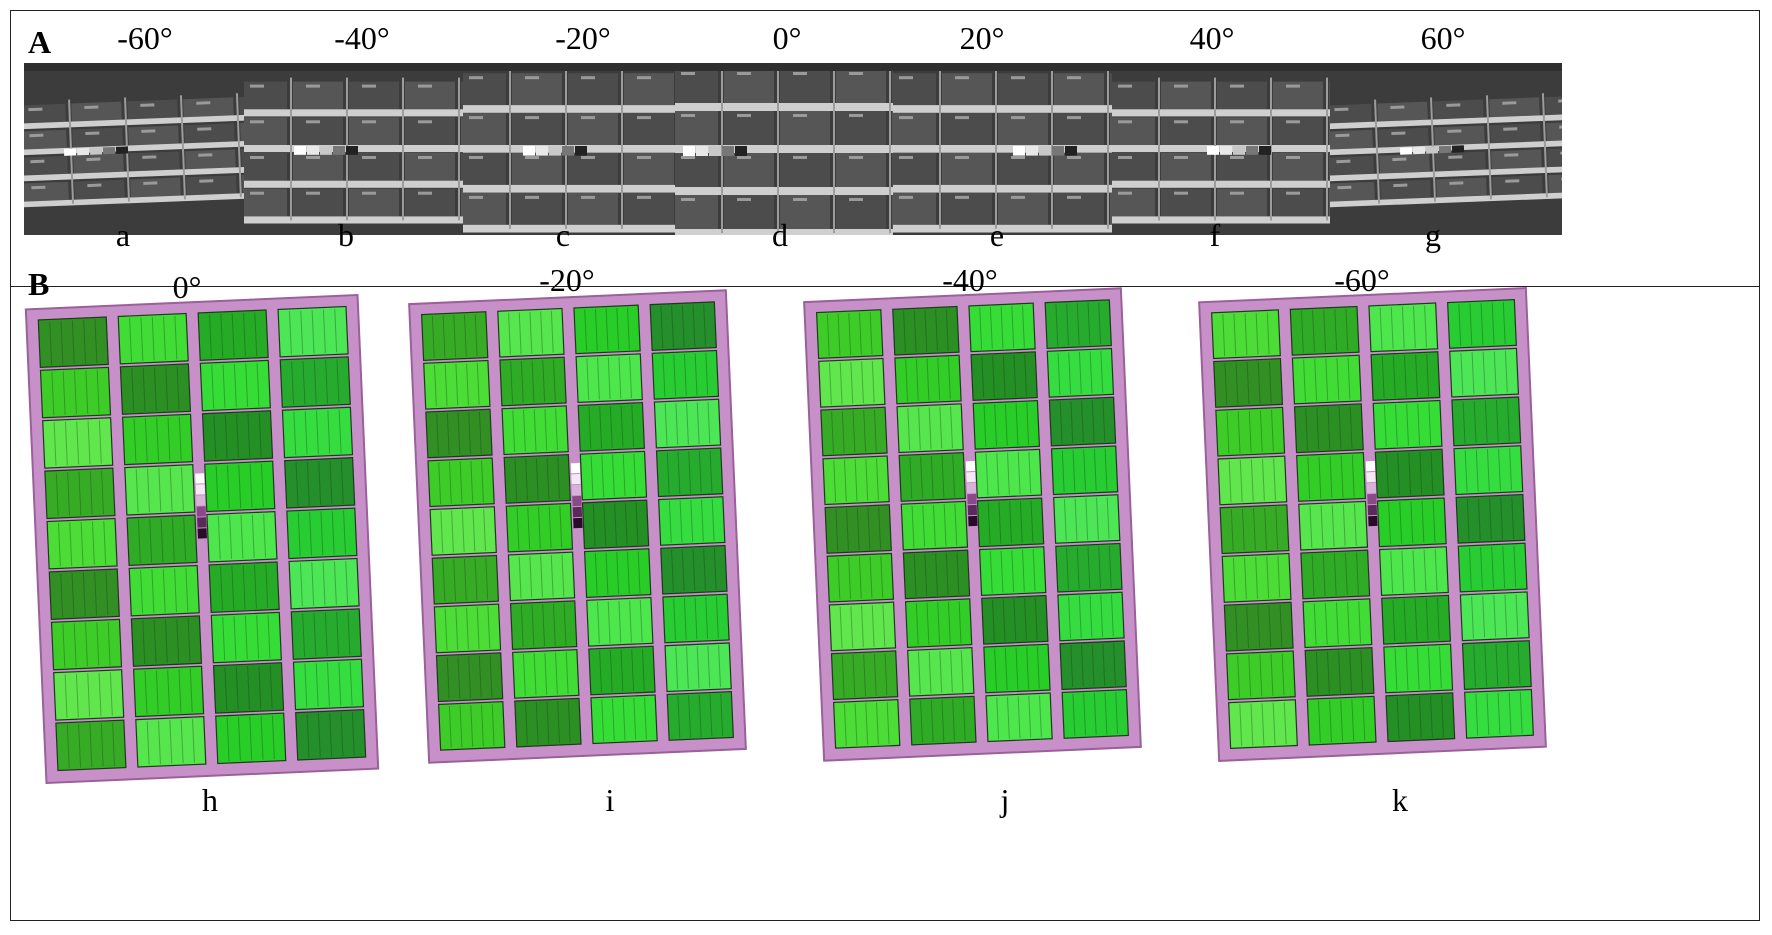  I want to click on panel-b-angle-1: 0°, so click(187, 287).